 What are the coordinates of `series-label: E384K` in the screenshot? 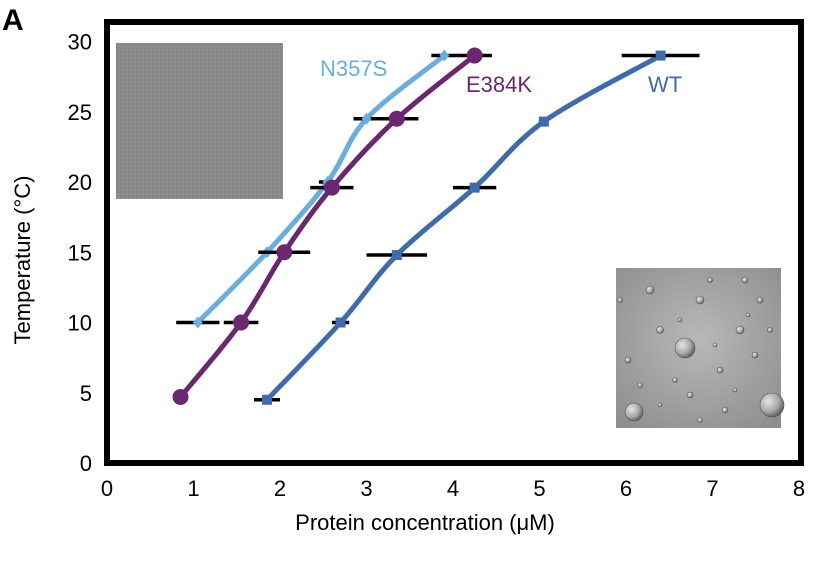 It's located at (499, 84).